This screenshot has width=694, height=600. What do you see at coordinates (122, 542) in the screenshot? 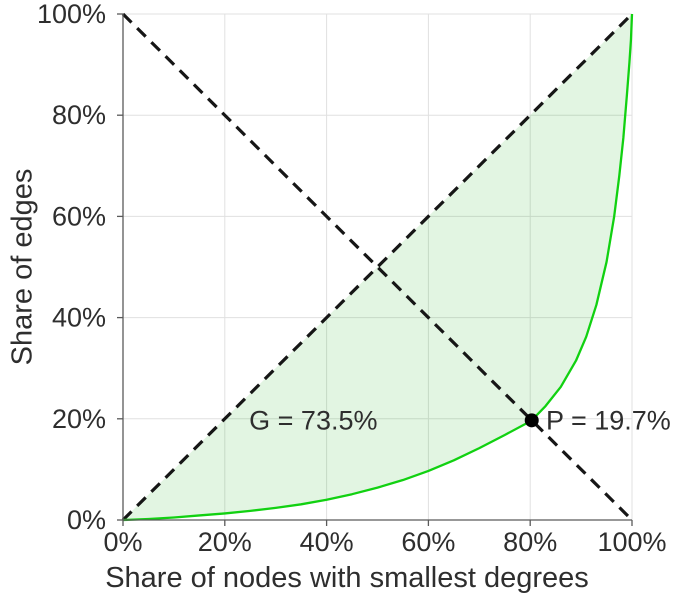
I see `x-tick-label: 0%` at bounding box center [122, 542].